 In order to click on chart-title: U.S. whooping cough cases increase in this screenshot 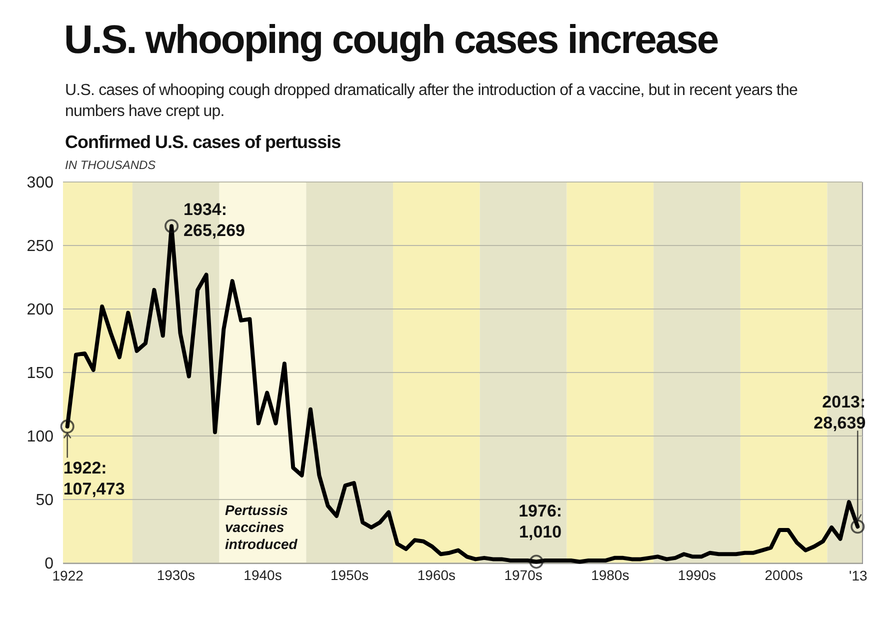, I will do `click(391, 40)`.